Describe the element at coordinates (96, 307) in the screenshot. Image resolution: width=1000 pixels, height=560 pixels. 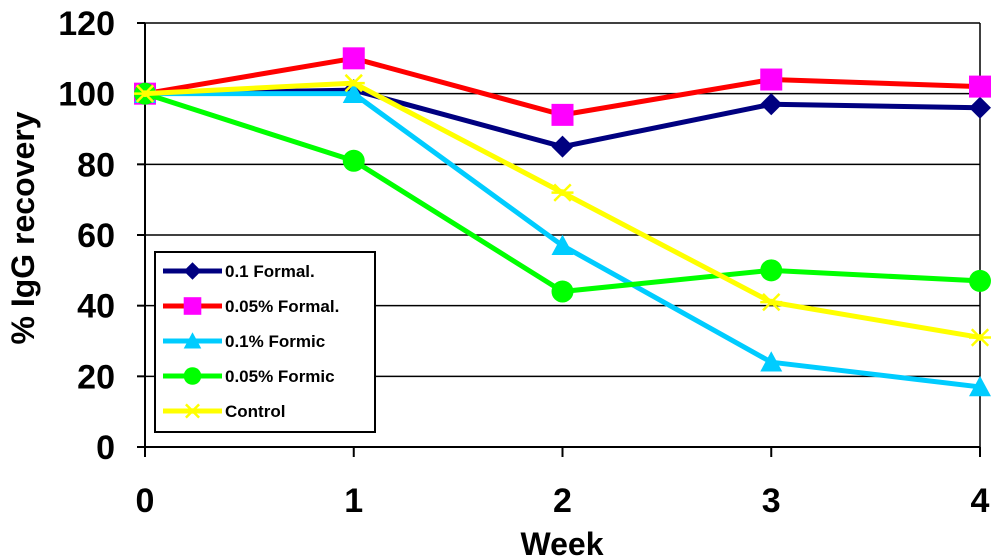
I see `y-tick-label: 40` at that location.